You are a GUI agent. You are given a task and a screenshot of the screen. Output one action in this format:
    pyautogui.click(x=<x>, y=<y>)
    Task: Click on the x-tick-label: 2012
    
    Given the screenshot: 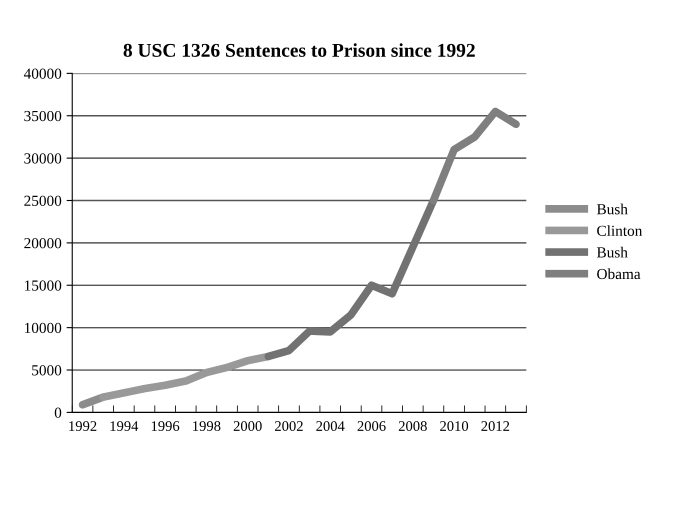 What is the action you would take?
    pyautogui.click(x=495, y=426)
    